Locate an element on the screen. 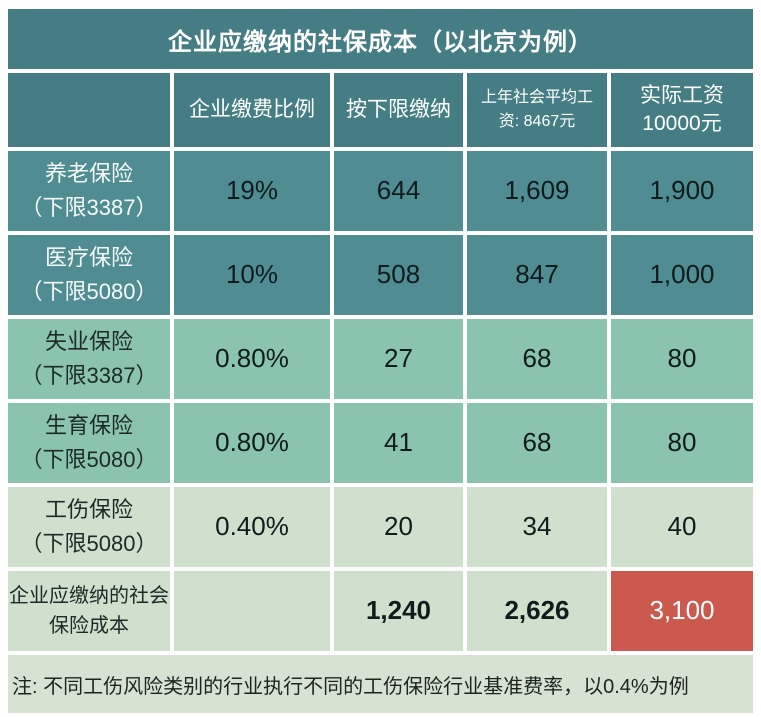  header-empty-cell is located at coordinates (89, 110).